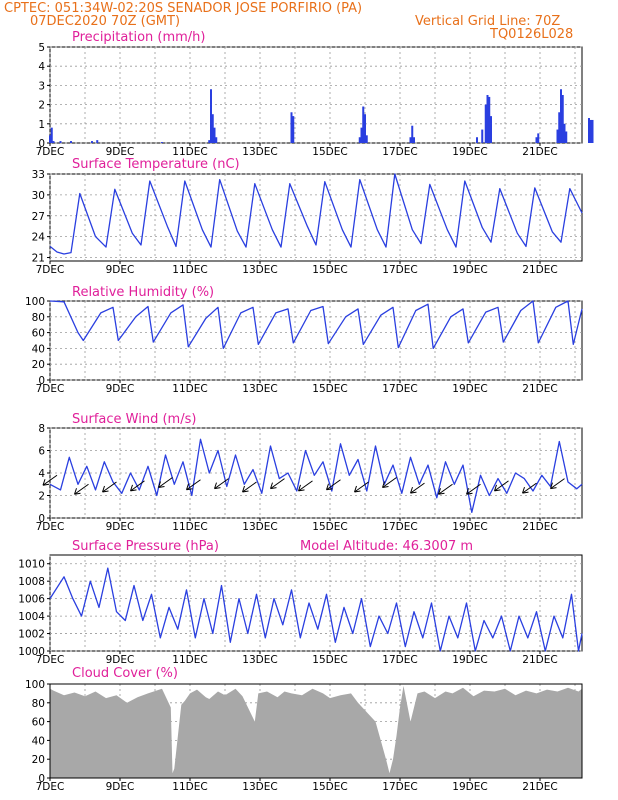 This screenshot has width=618, height=800. I want to click on temp-ytick-label: 33, so click(38, 175).